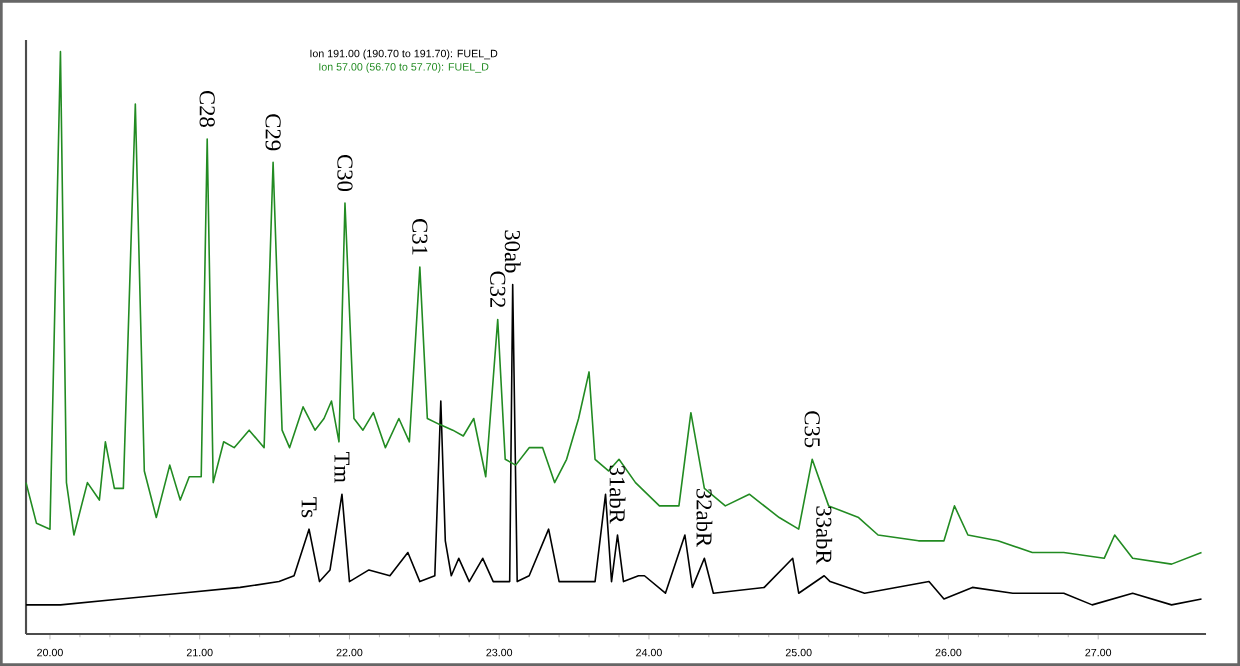 The width and height of the screenshot is (1240, 666). Describe the element at coordinates (342, 467) in the screenshot. I see `annotation: Tm` at that location.